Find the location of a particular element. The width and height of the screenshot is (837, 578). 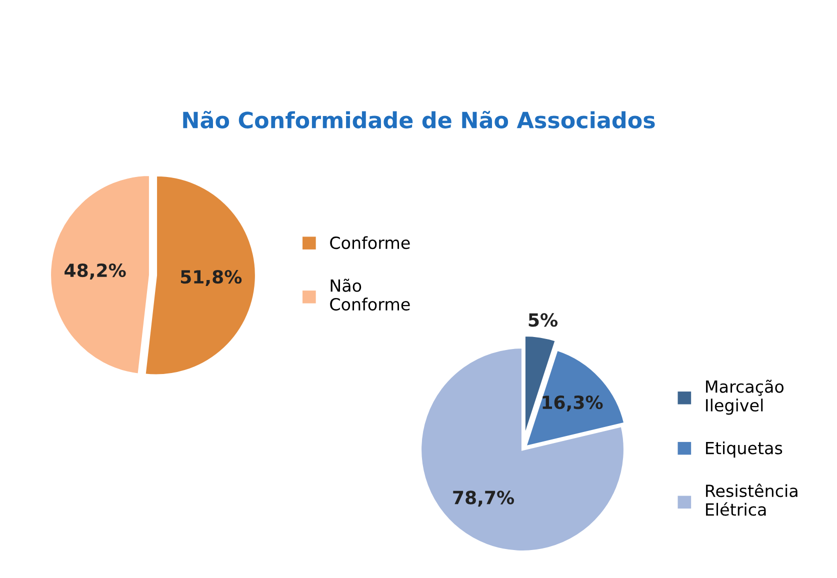

data-label: 48,2% is located at coordinates (95, 271).